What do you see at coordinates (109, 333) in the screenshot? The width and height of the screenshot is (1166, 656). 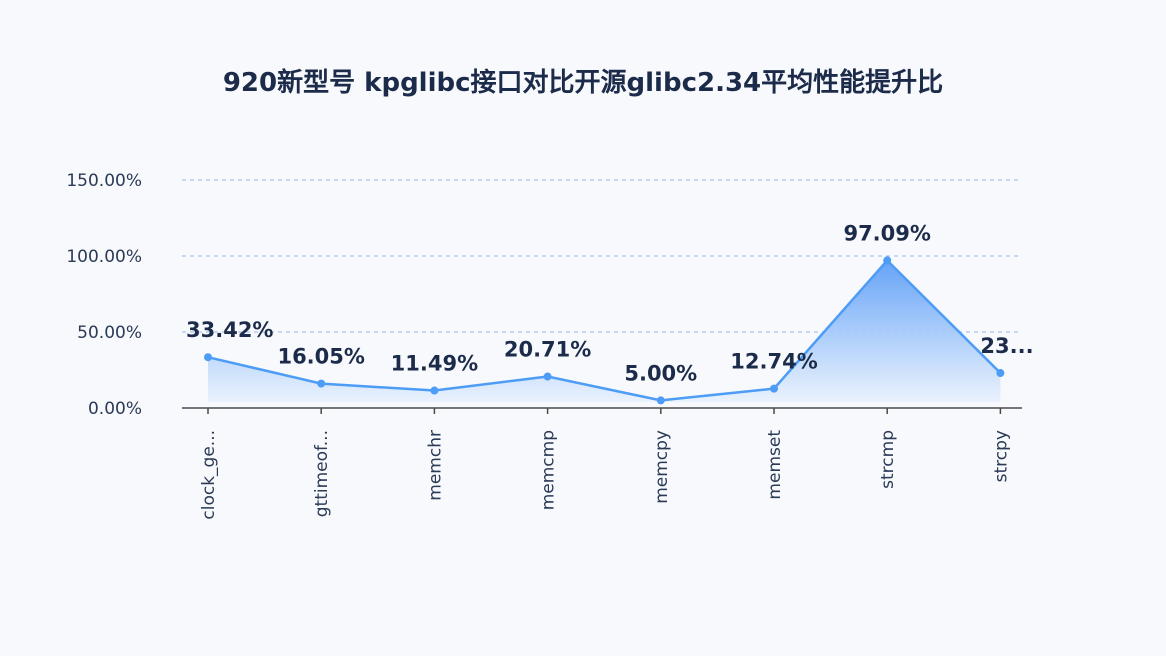 I see `y-tick-label: 50.00%` at bounding box center [109, 333].